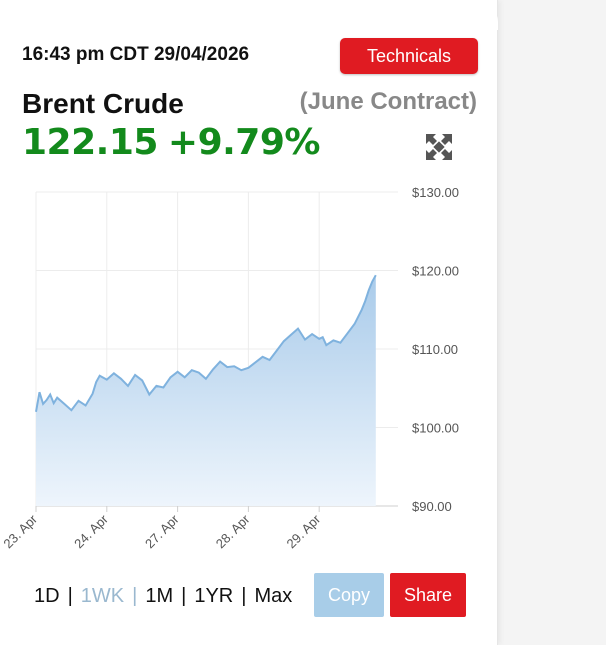 This screenshot has height=645, width=606. I want to click on copy-button: Copy, so click(349, 595).